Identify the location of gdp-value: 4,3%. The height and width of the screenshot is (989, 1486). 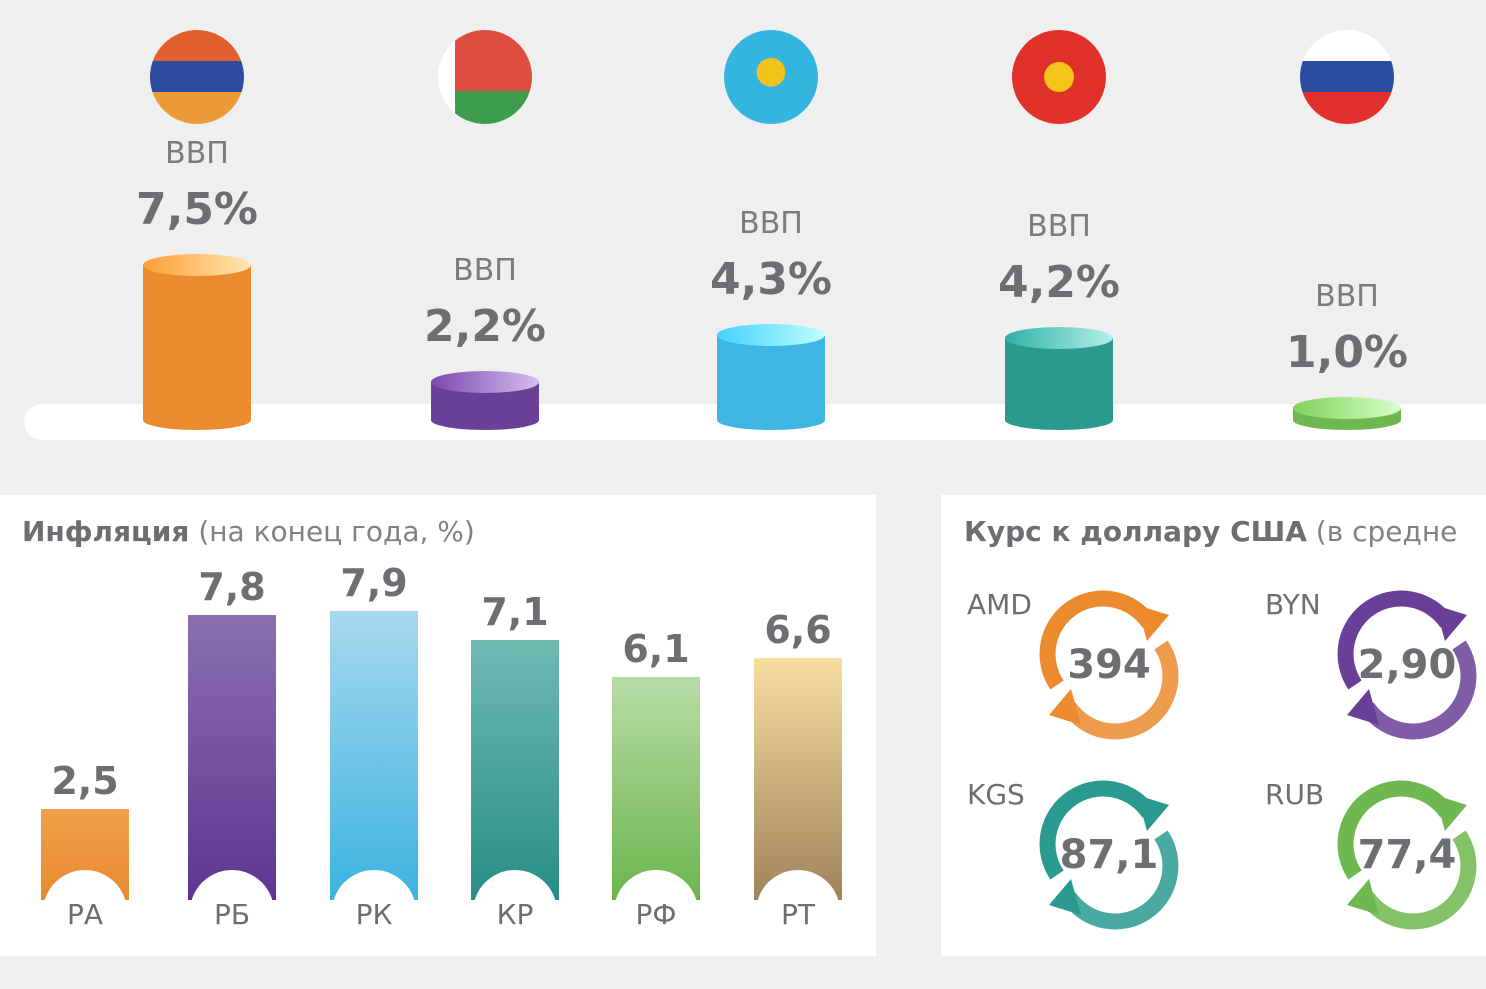
(771, 280).